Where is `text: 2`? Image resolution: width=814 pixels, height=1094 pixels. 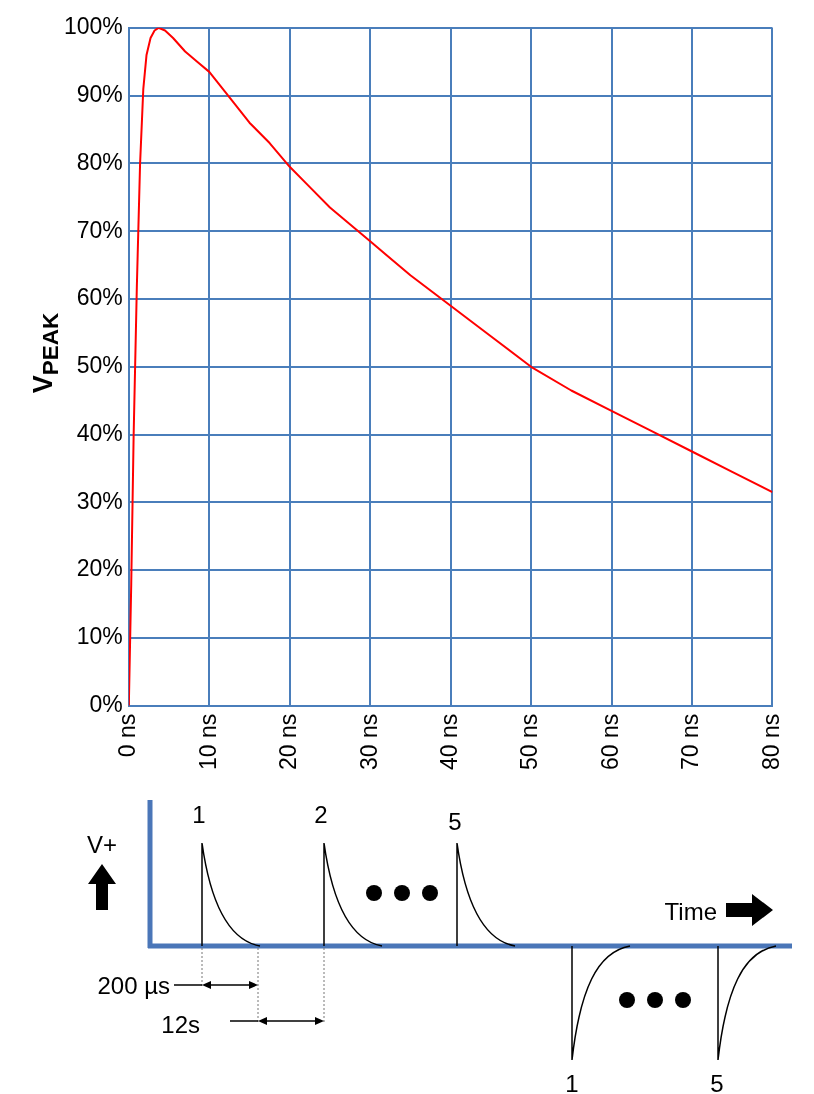
text: 2 is located at coordinates (321, 814).